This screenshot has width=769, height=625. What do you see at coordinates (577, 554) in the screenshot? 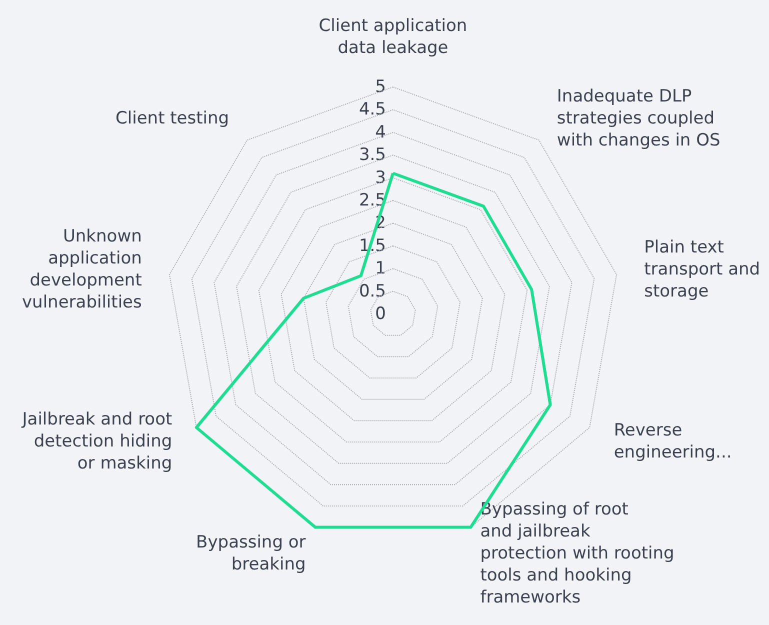
I see `spoke-label: Bypassing of root and jailbreak protection with rooting tools and hooking frameworks` at bounding box center [577, 554].